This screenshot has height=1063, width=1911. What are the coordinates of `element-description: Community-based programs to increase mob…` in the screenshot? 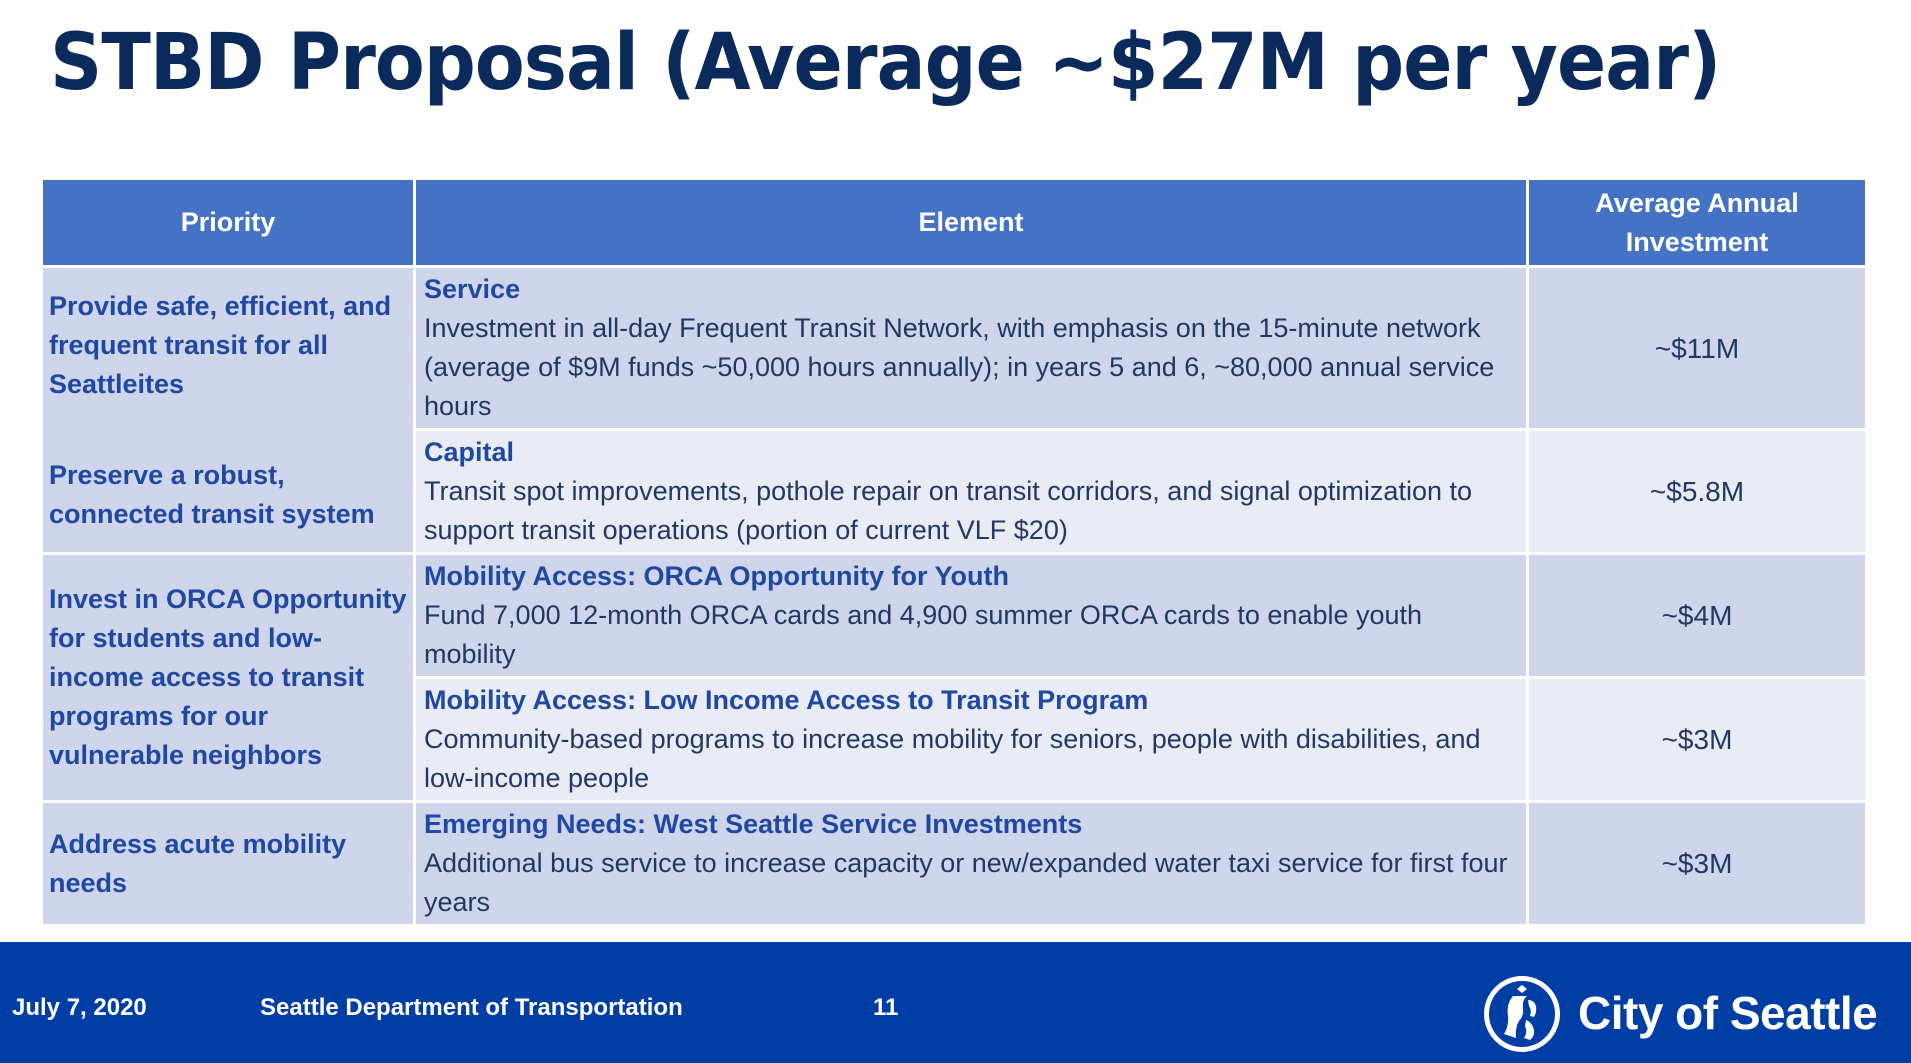 It's located at (952, 758).